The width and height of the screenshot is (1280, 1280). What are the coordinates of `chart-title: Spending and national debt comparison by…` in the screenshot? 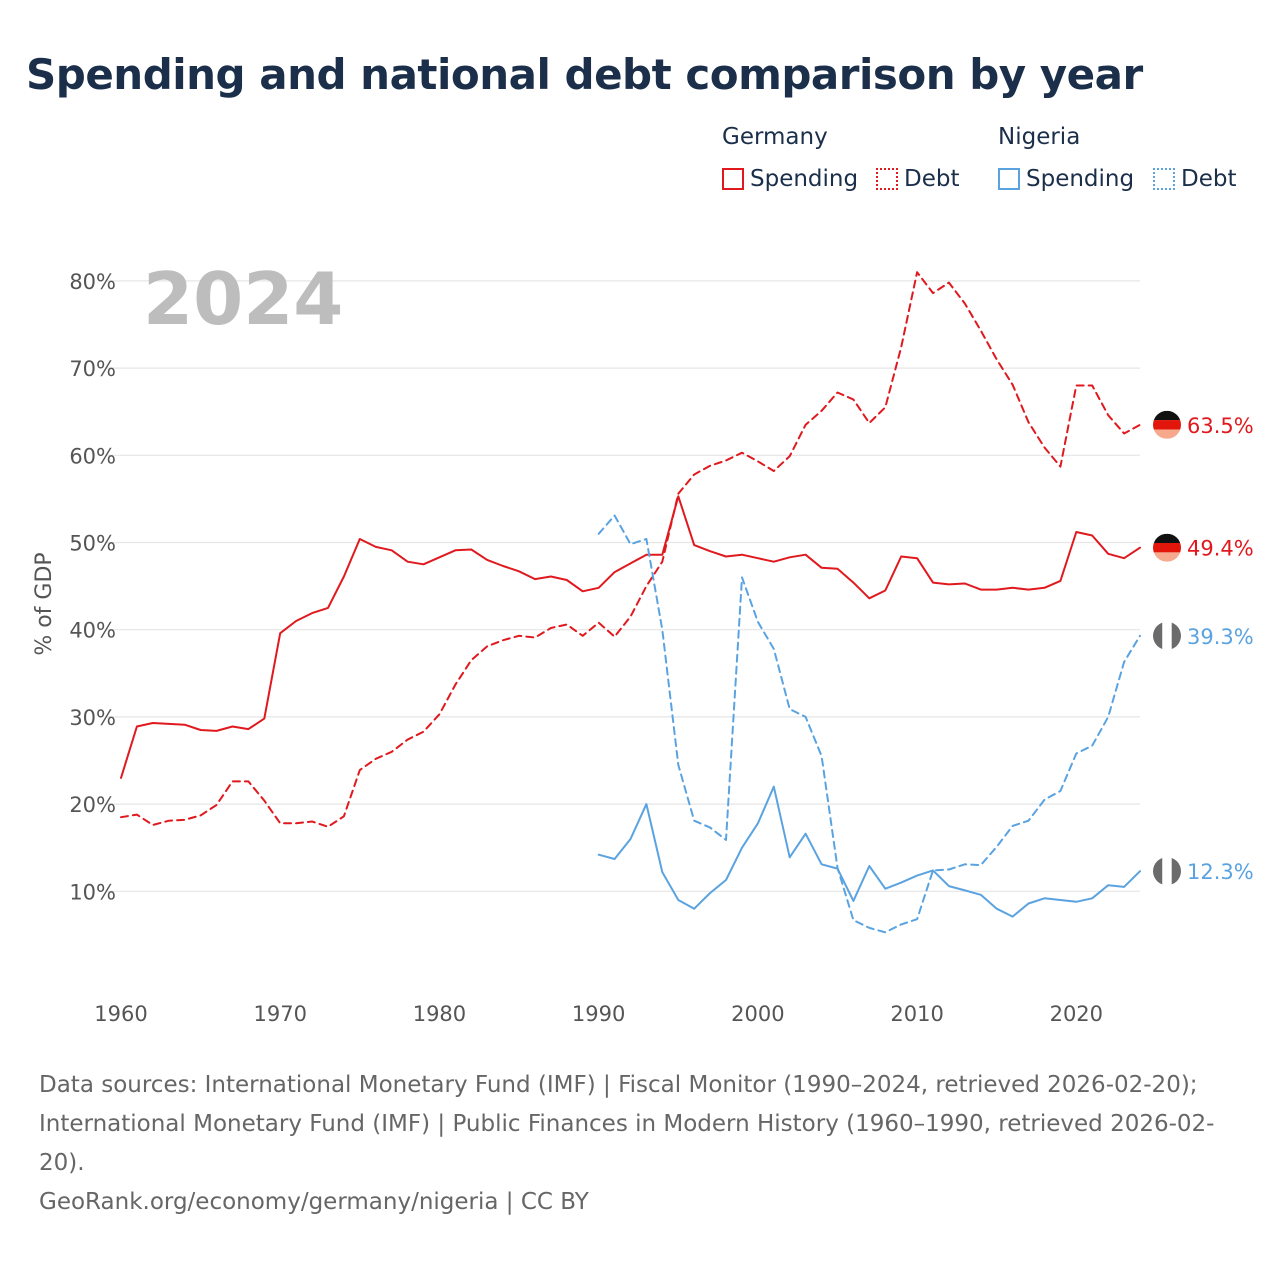 It's located at (584, 74).